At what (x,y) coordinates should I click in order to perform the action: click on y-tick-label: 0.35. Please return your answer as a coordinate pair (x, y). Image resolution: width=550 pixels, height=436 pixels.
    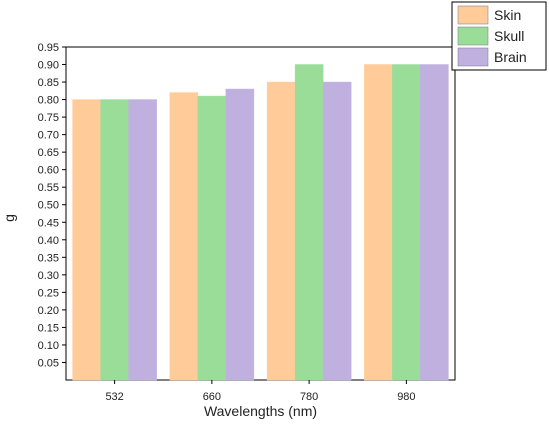
    Looking at the image, I should click on (48, 258).